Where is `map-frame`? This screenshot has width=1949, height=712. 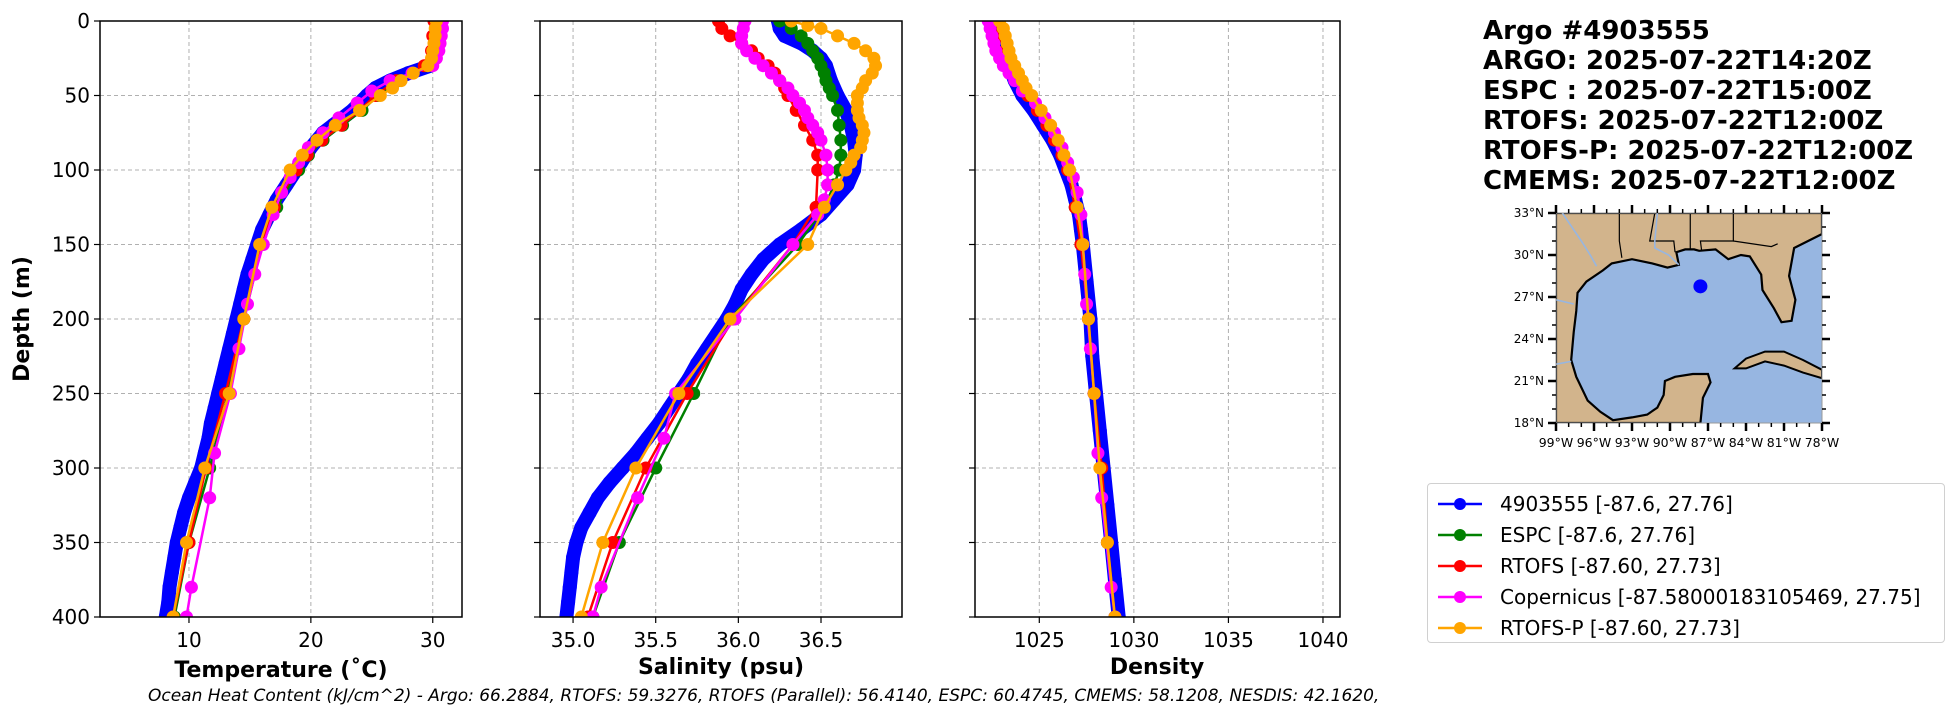
map-frame is located at coordinates (1689, 318).